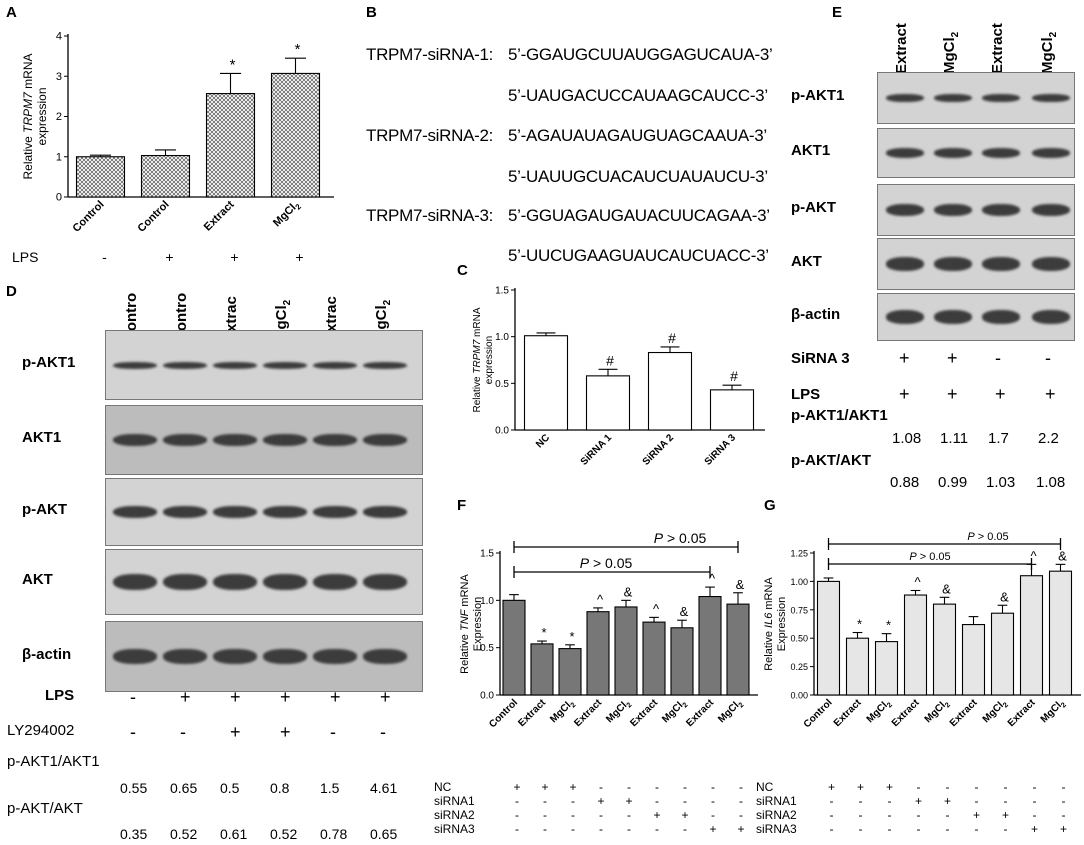 This screenshot has width=1084, height=845. Describe the element at coordinates (134, 834) in the screenshot. I see `ratio-value: 0.35` at that location.